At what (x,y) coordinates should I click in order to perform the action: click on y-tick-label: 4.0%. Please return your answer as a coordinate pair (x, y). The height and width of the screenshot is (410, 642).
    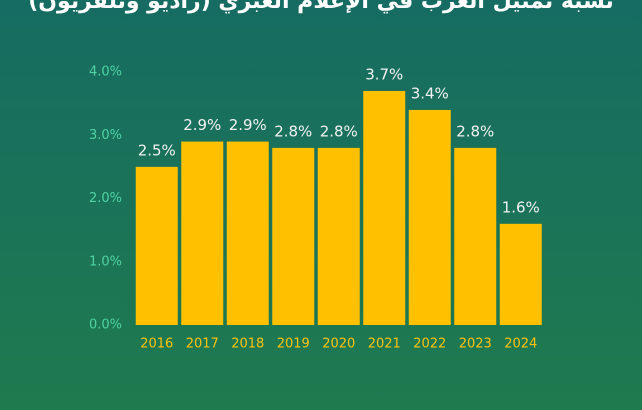
    Looking at the image, I should click on (105, 72).